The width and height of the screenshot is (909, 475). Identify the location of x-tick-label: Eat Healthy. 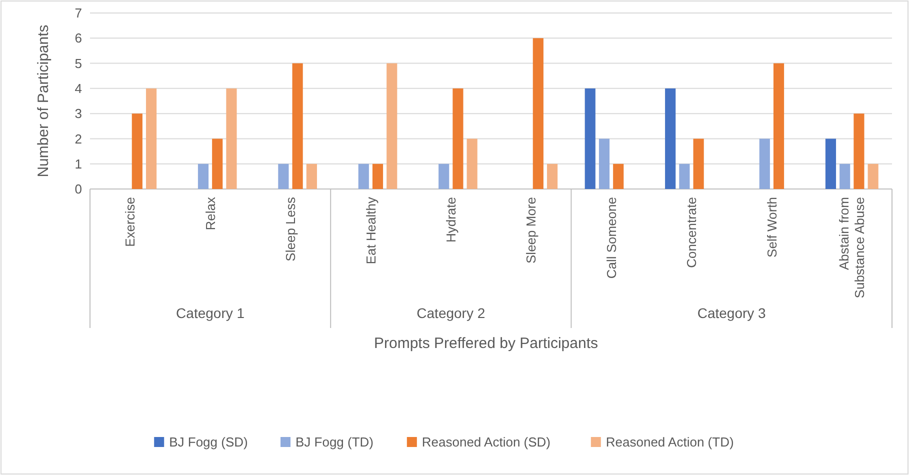
(370, 230).